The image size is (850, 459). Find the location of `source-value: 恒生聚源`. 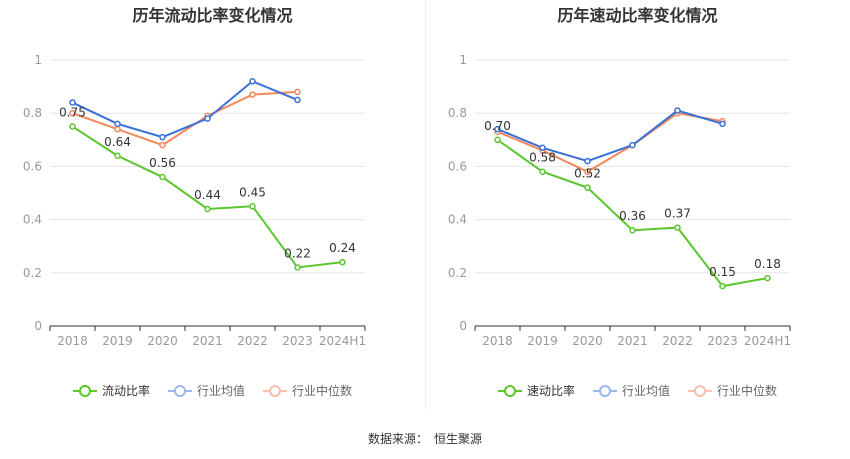

source-value: 恒生聚源 is located at coordinates (458, 439).